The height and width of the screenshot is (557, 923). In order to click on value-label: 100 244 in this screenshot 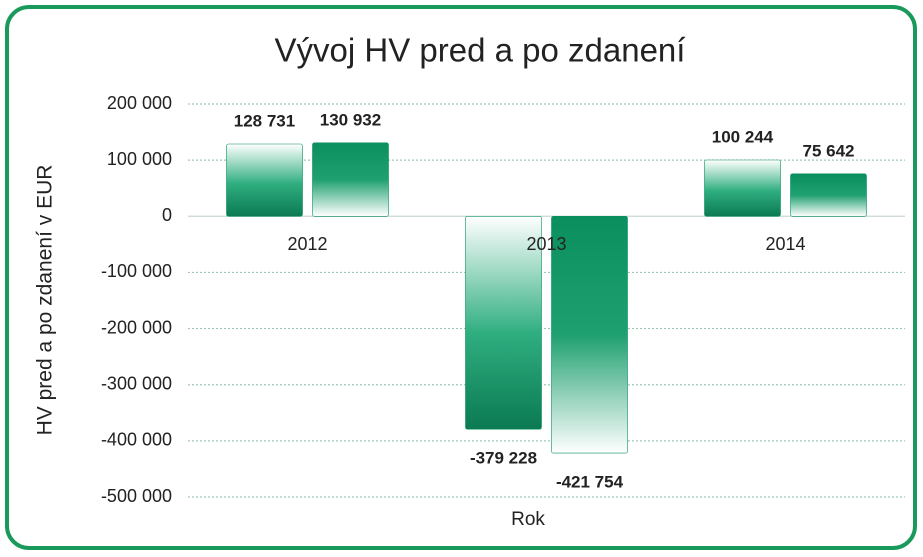, I will do `click(743, 136)`.